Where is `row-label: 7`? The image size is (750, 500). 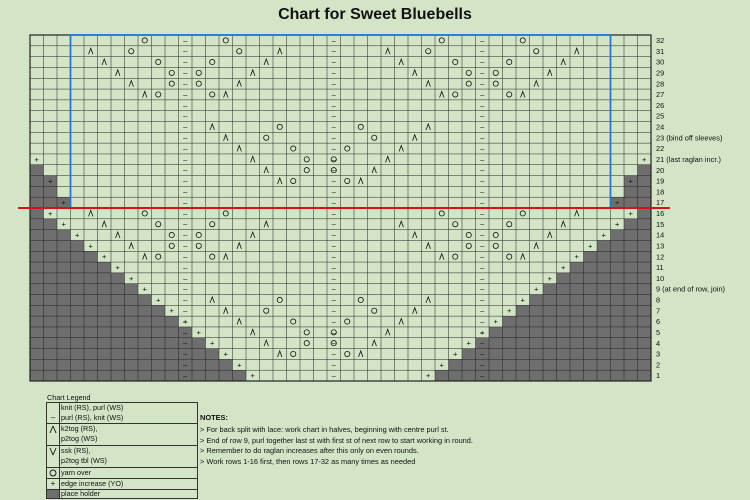
row-label: 7 is located at coordinates (658, 310).